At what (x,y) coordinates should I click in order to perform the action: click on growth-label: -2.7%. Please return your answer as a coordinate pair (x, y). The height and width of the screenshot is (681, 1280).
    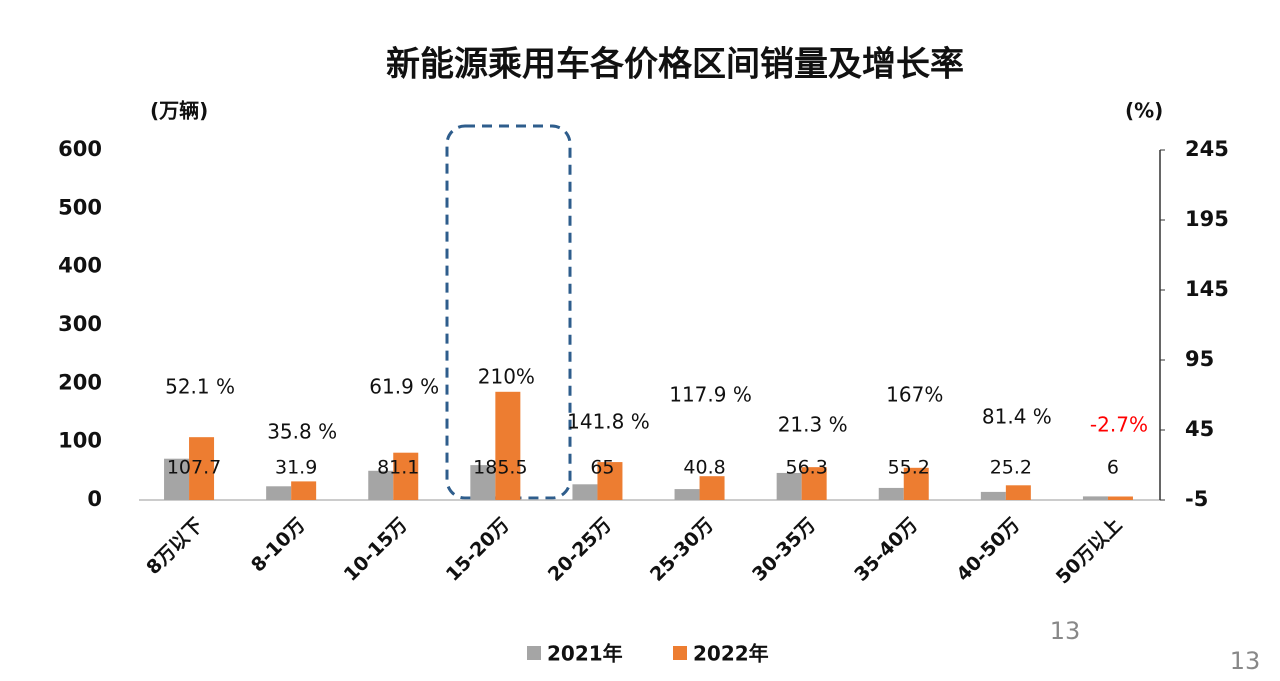
    Looking at the image, I should click on (1119, 425).